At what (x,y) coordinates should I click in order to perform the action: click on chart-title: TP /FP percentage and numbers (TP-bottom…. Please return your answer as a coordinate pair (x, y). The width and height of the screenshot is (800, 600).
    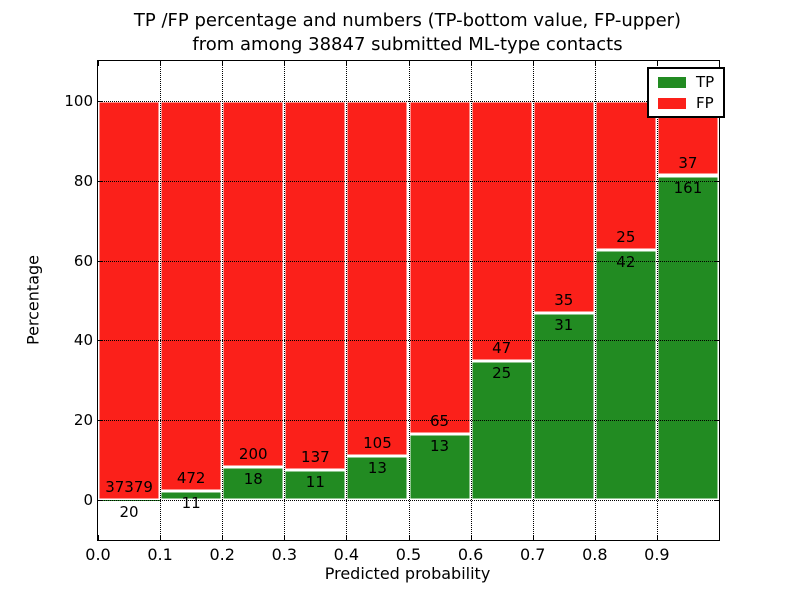
    Looking at the image, I should click on (407, 33).